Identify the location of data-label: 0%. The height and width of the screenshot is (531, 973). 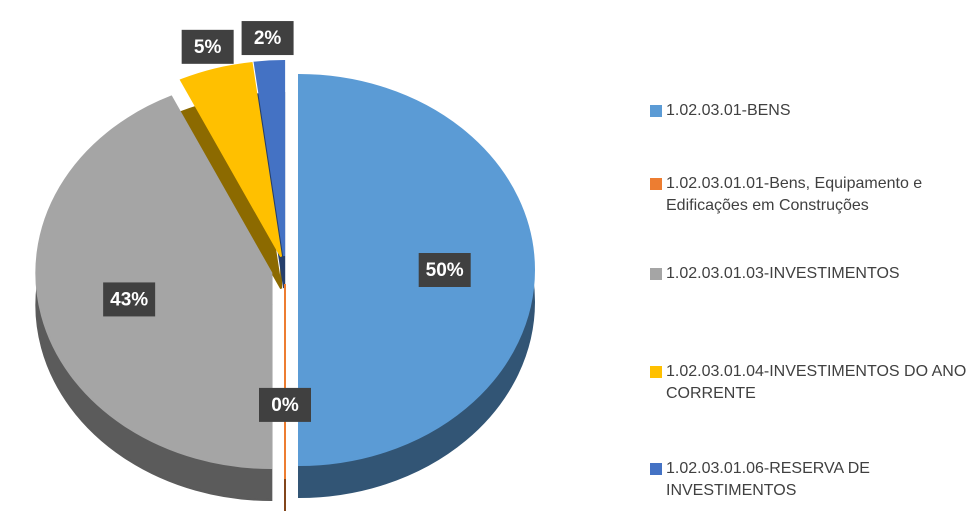
(285, 405).